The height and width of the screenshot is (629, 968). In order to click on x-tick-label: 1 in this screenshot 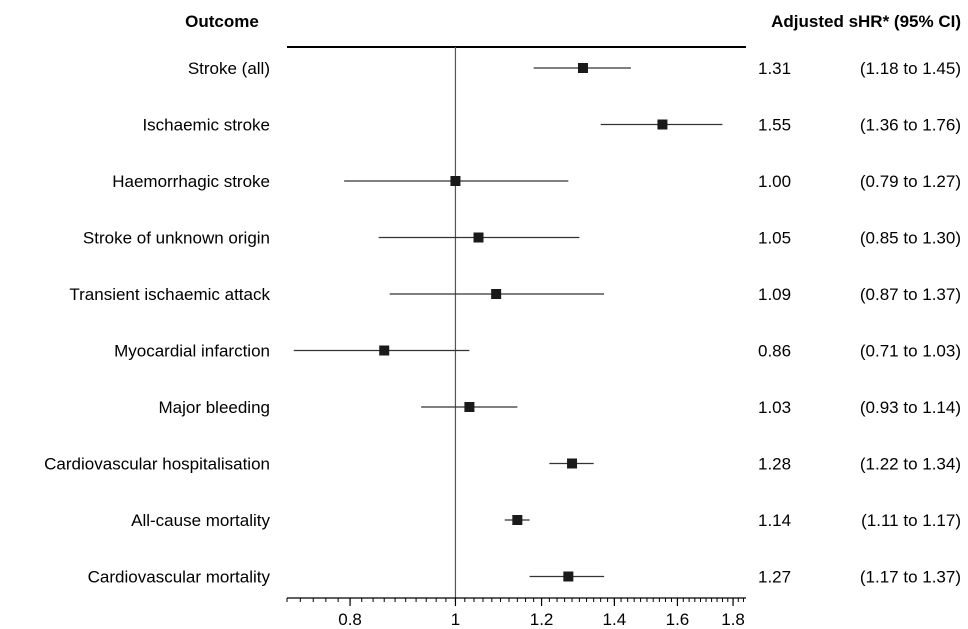, I will do `click(455, 619)`.